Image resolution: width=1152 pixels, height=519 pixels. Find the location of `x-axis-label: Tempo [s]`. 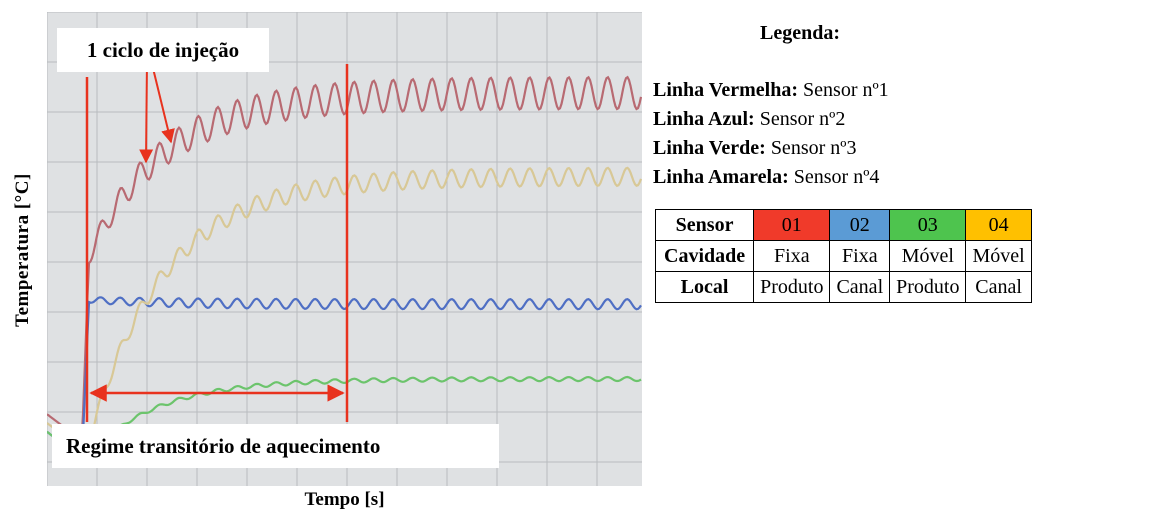

x-axis-label: Tempo [s] is located at coordinates (344, 499).